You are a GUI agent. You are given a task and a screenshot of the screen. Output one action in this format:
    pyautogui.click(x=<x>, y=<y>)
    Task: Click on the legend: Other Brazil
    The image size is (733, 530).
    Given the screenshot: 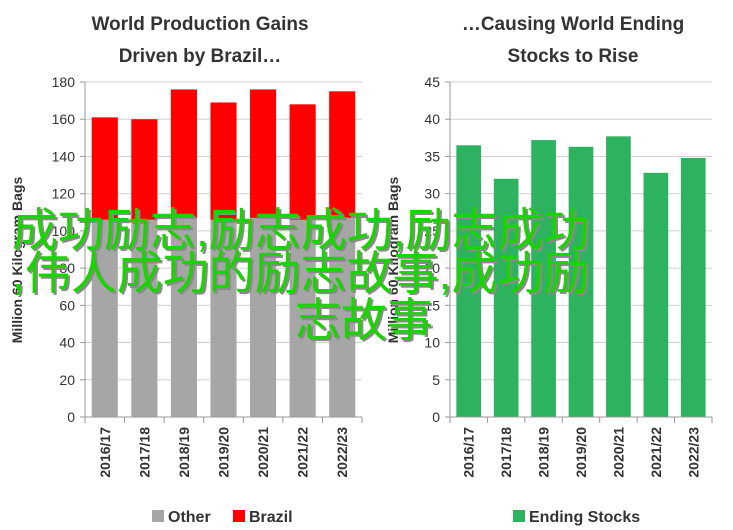 What is the action you would take?
    pyautogui.click(x=222, y=517)
    